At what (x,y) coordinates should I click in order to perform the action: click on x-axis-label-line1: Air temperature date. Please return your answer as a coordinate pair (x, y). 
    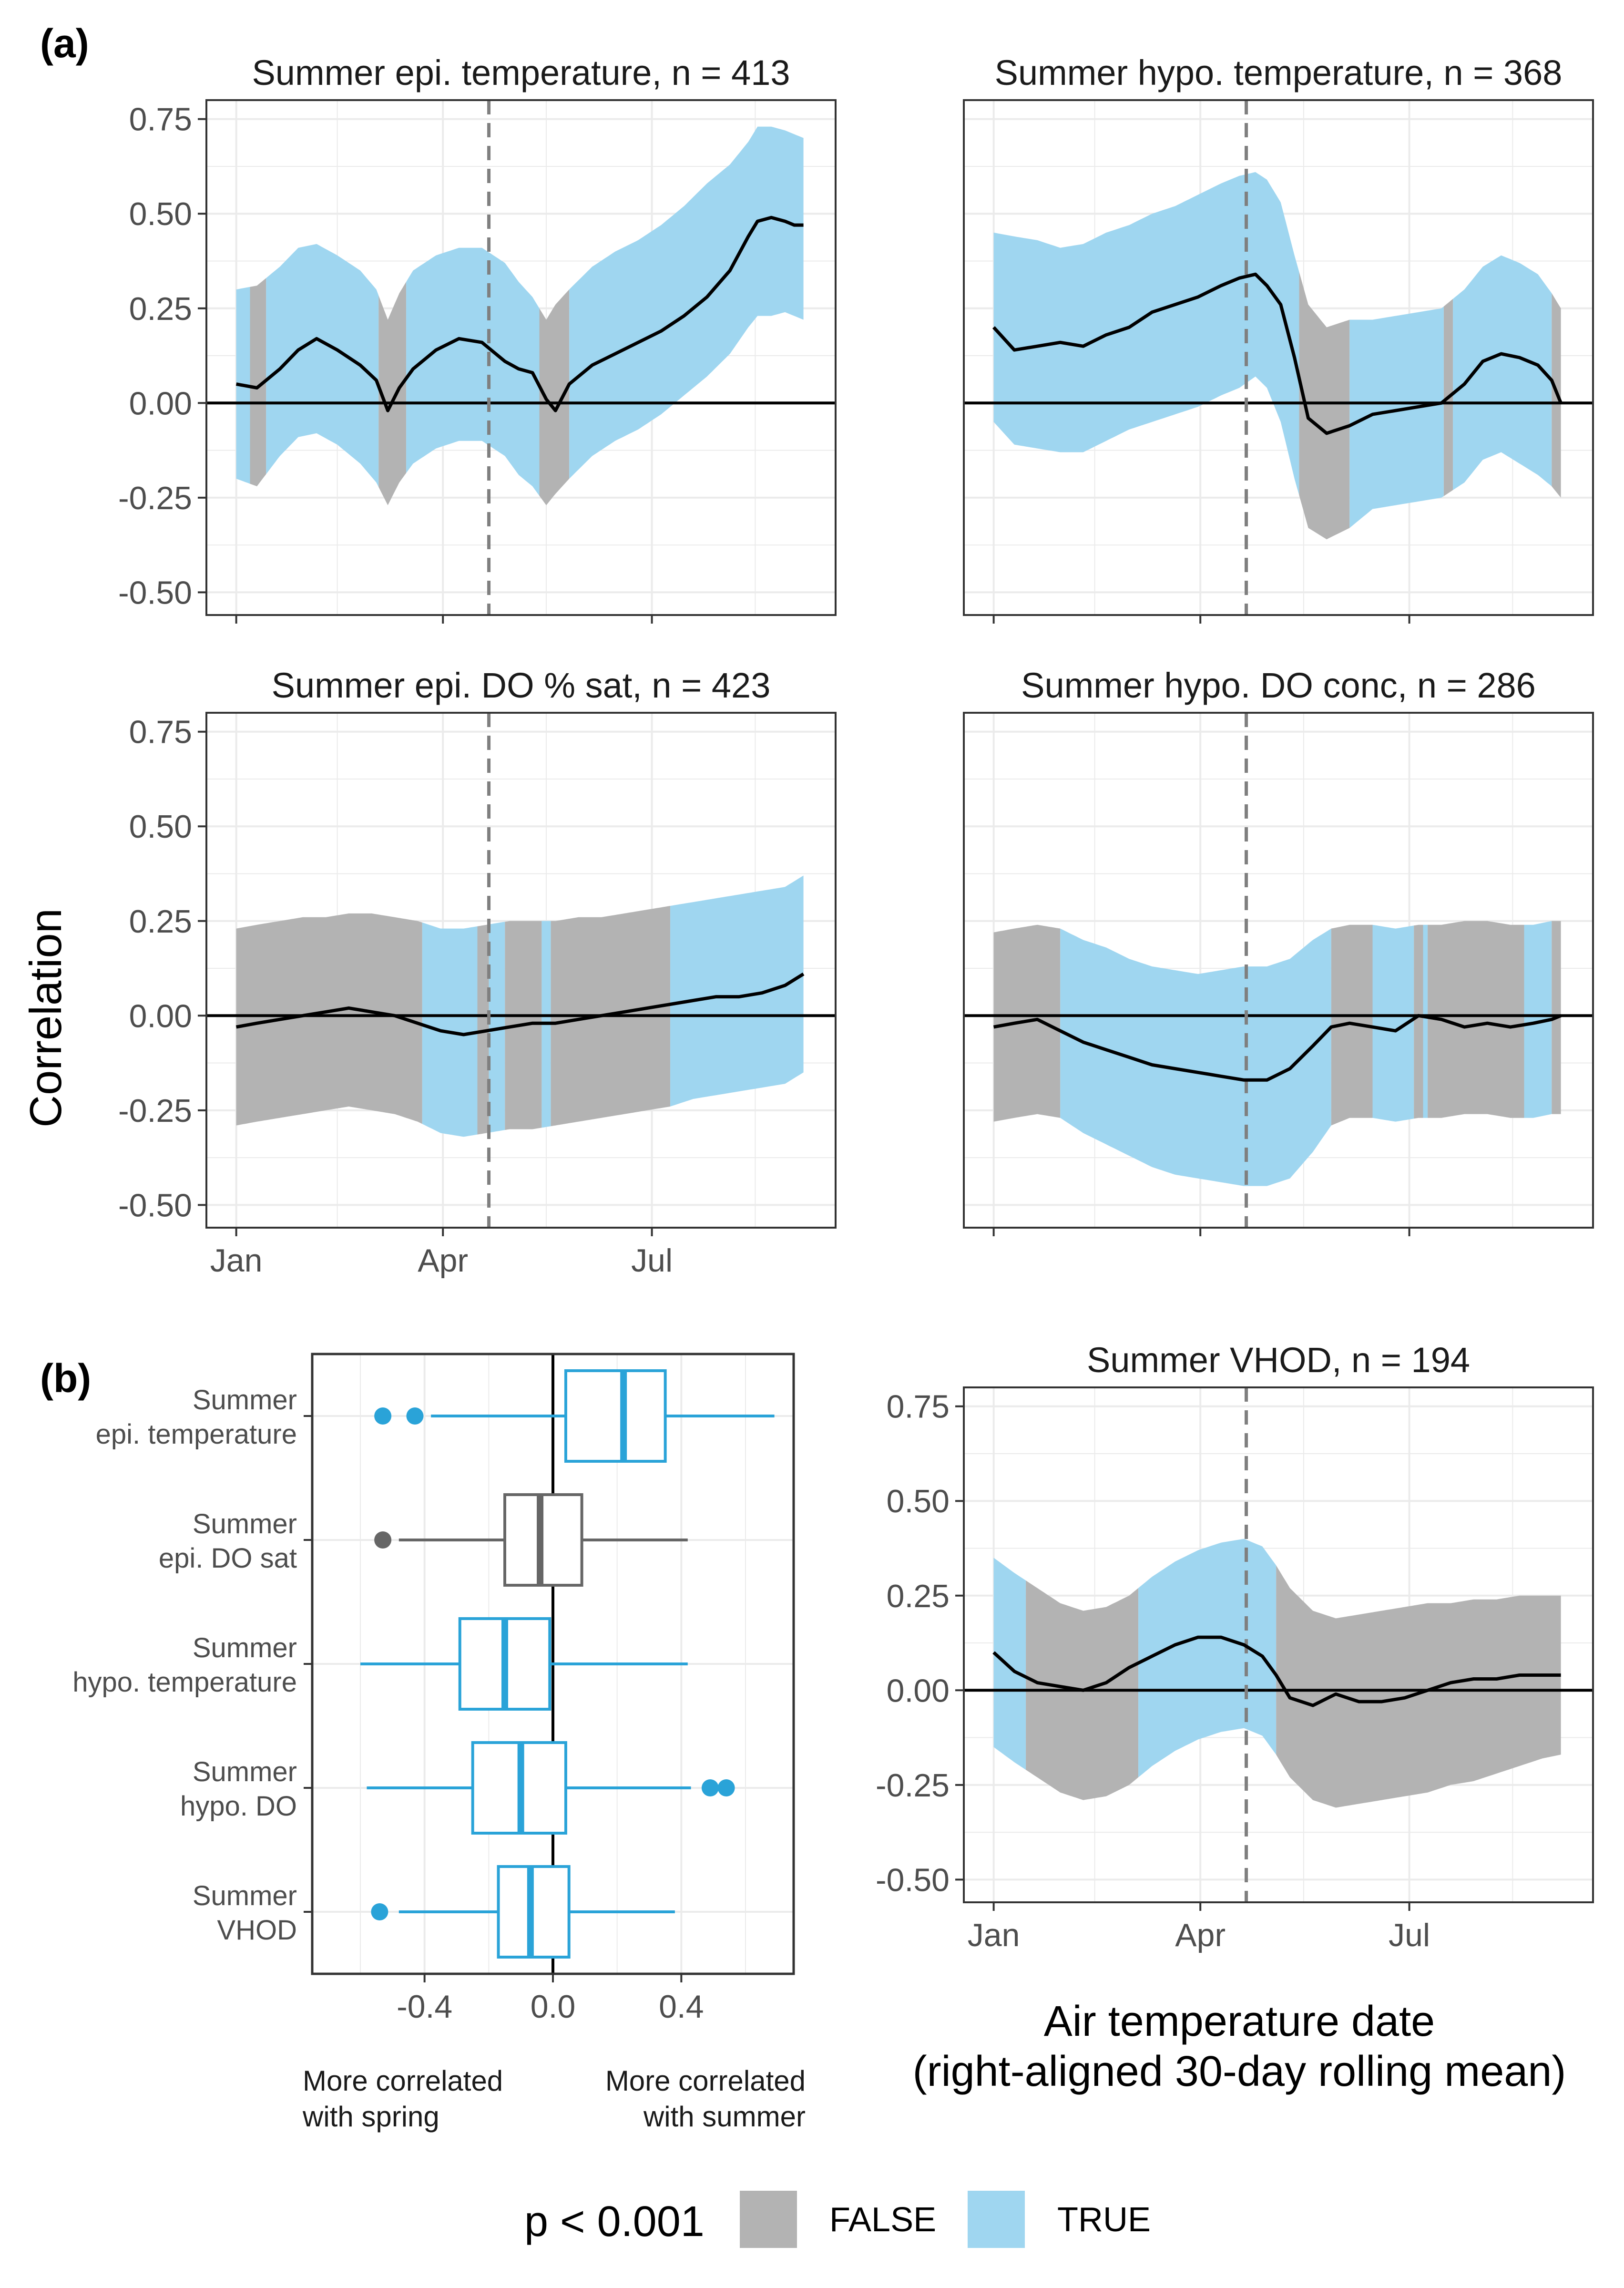
    Looking at the image, I should click on (1239, 2021).